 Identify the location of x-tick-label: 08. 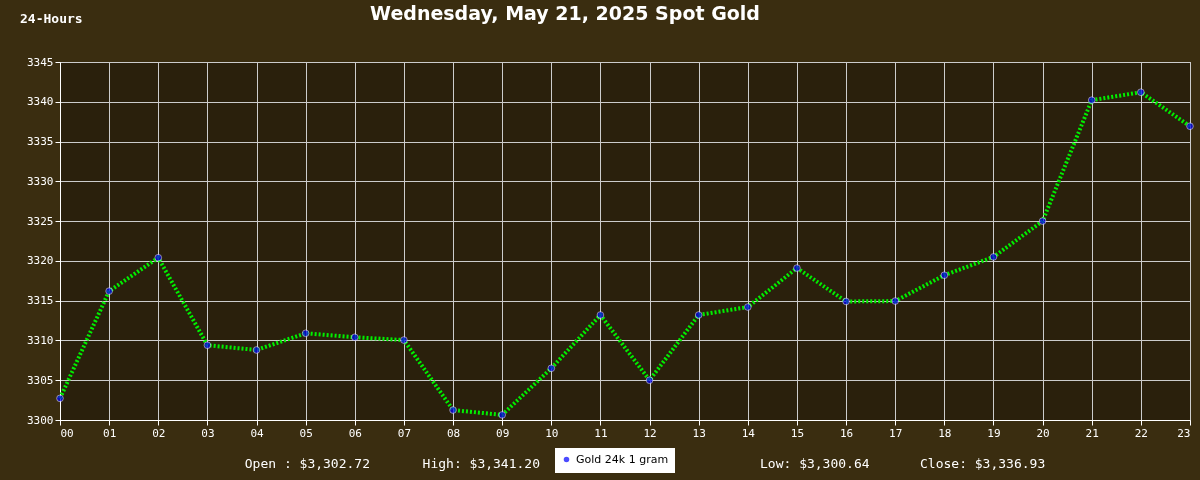
(453, 433).